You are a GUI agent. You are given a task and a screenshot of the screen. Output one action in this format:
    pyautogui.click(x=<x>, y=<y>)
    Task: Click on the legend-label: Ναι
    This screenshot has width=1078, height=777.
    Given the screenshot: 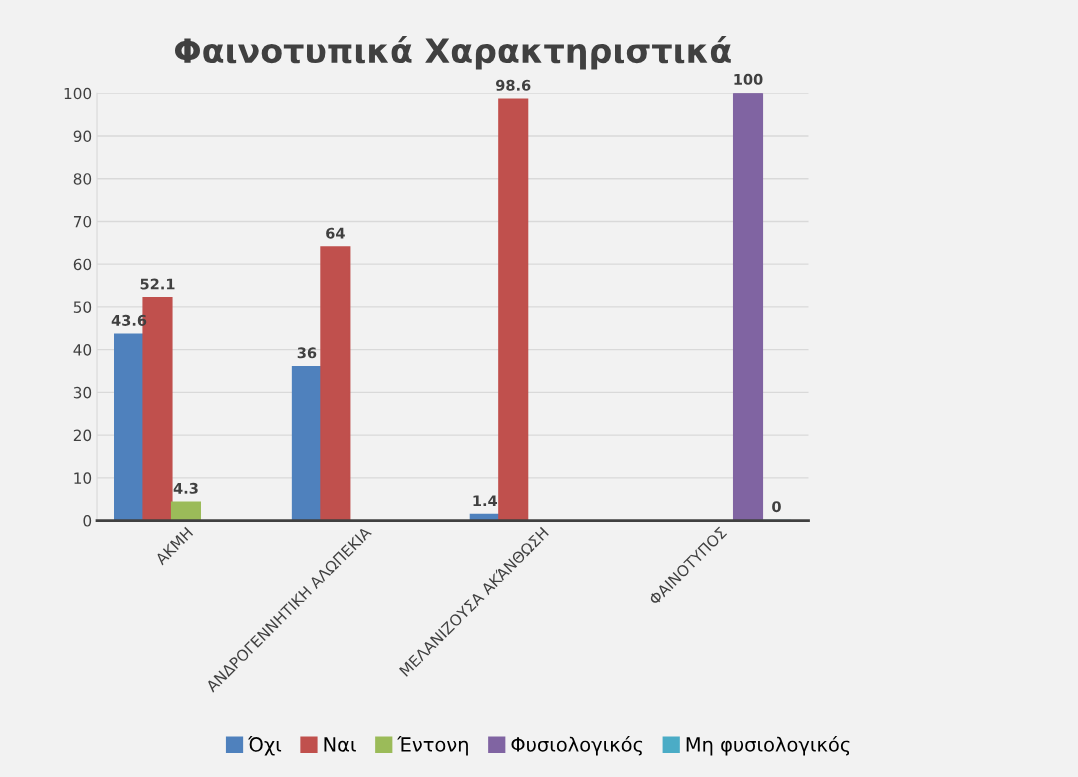 What is the action you would take?
    pyautogui.click(x=340, y=744)
    